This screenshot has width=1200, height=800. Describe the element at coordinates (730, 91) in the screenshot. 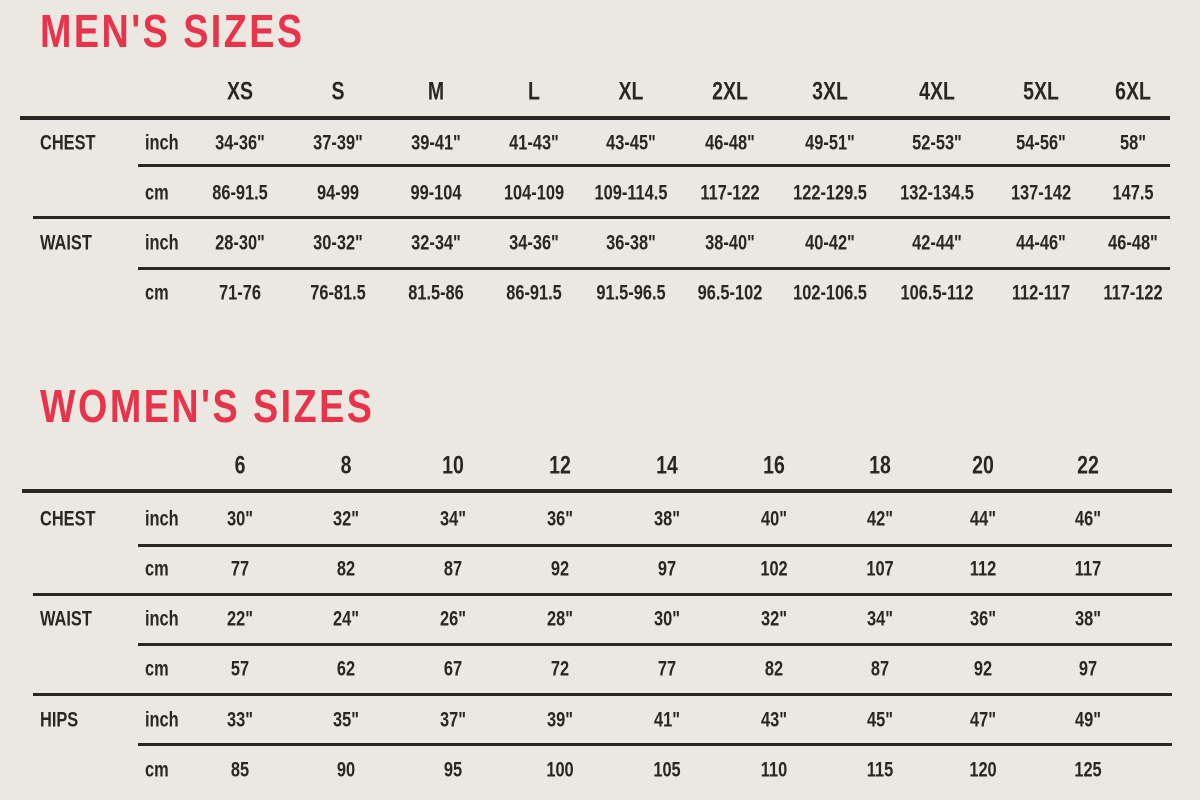

I see `size-header: 2XL` at that location.